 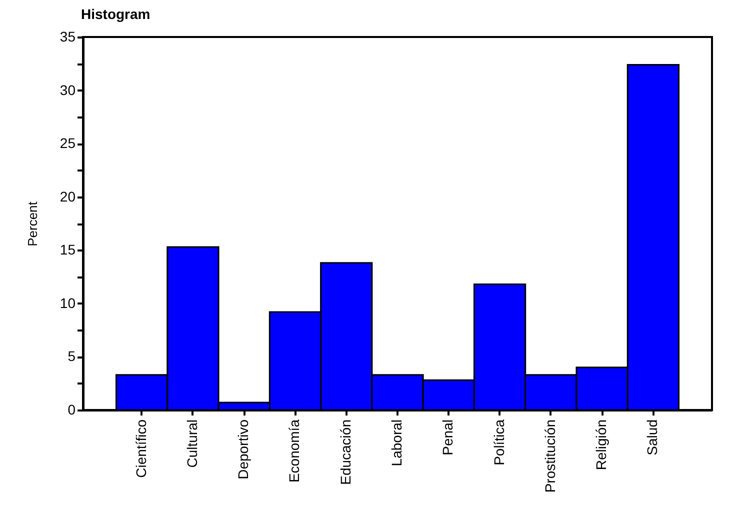 I want to click on chart-title: Histogram, so click(x=115, y=14).